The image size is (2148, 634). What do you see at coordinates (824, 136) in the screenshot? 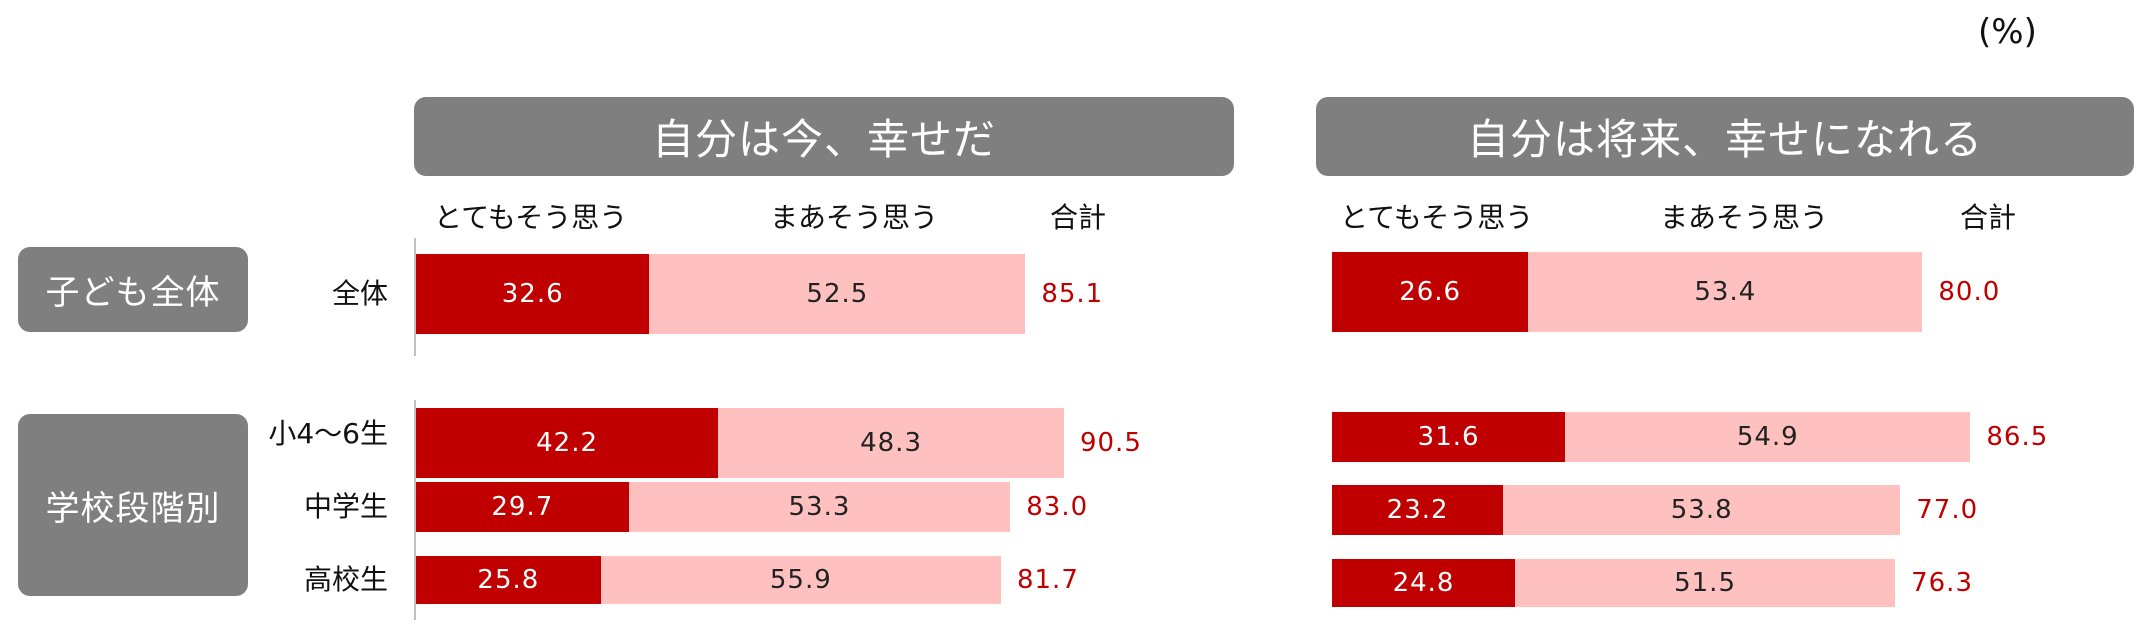
I see `panel-title-now: 自分は今、幸せだ` at bounding box center [824, 136].